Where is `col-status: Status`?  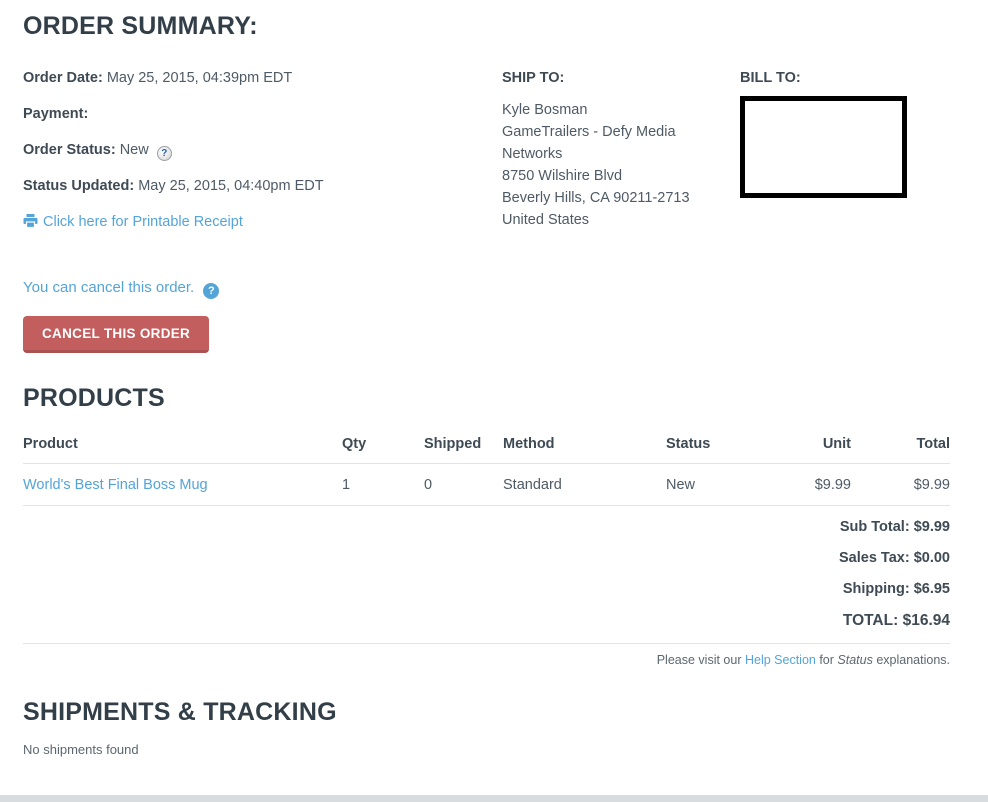
col-status: Status is located at coordinates (713, 443).